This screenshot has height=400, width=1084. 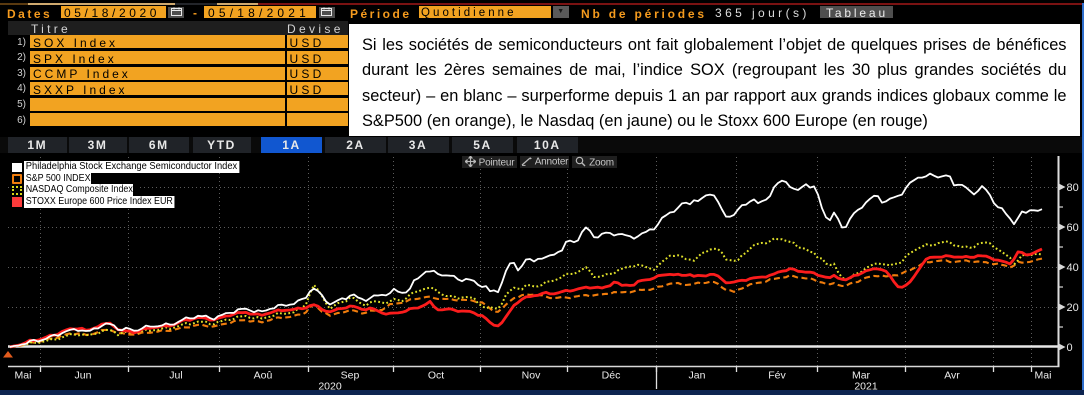 What do you see at coordinates (175, 376) in the screenshot?
I see `svg-text: Jul` at bounding box center [175, 376].